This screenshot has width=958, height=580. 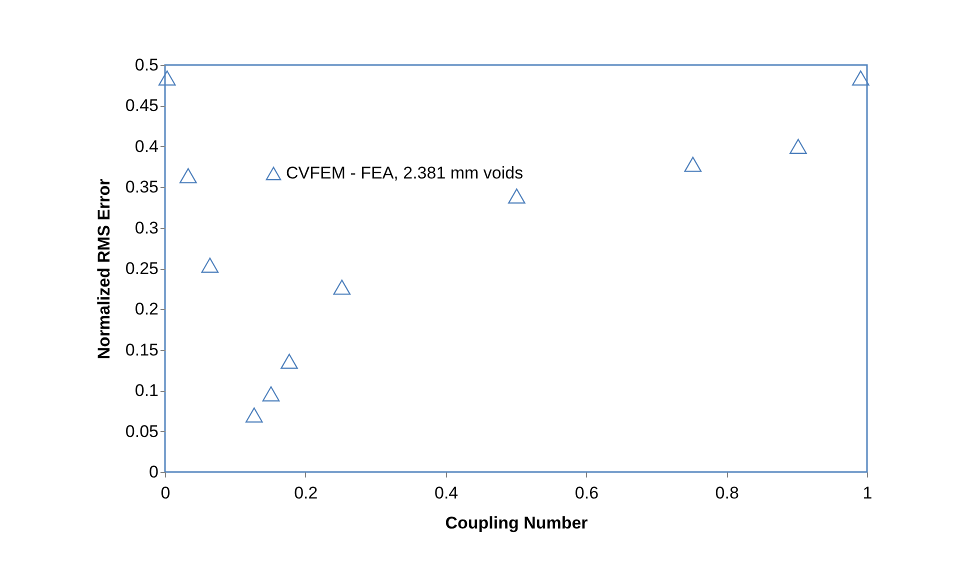 I want to click on x-tick-label: 0.8, so click(x=727, y=493).